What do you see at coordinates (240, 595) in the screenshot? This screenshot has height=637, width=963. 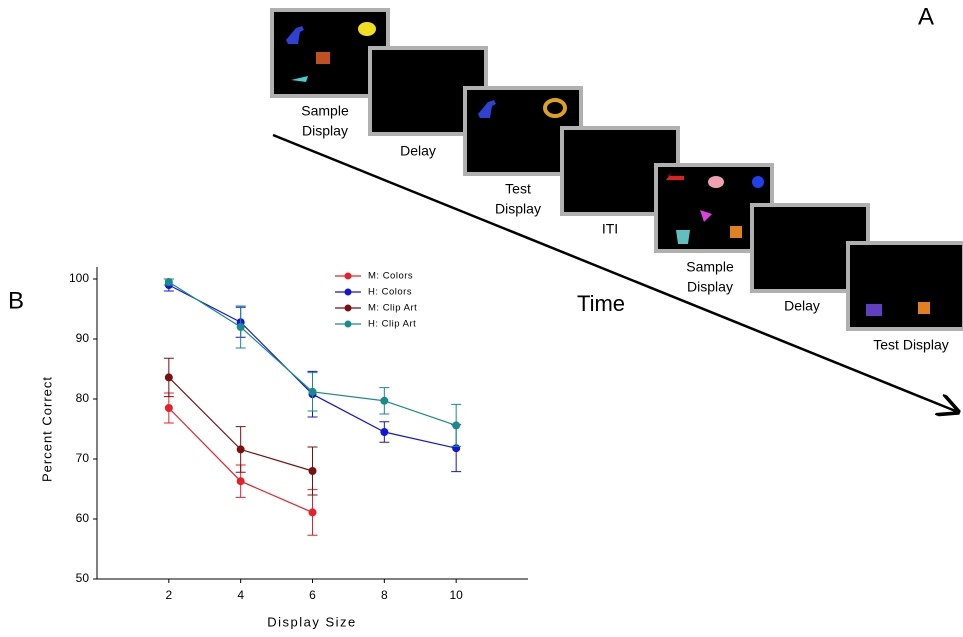 I see `x-tick-label: 4` at bounding box center [240, 595].